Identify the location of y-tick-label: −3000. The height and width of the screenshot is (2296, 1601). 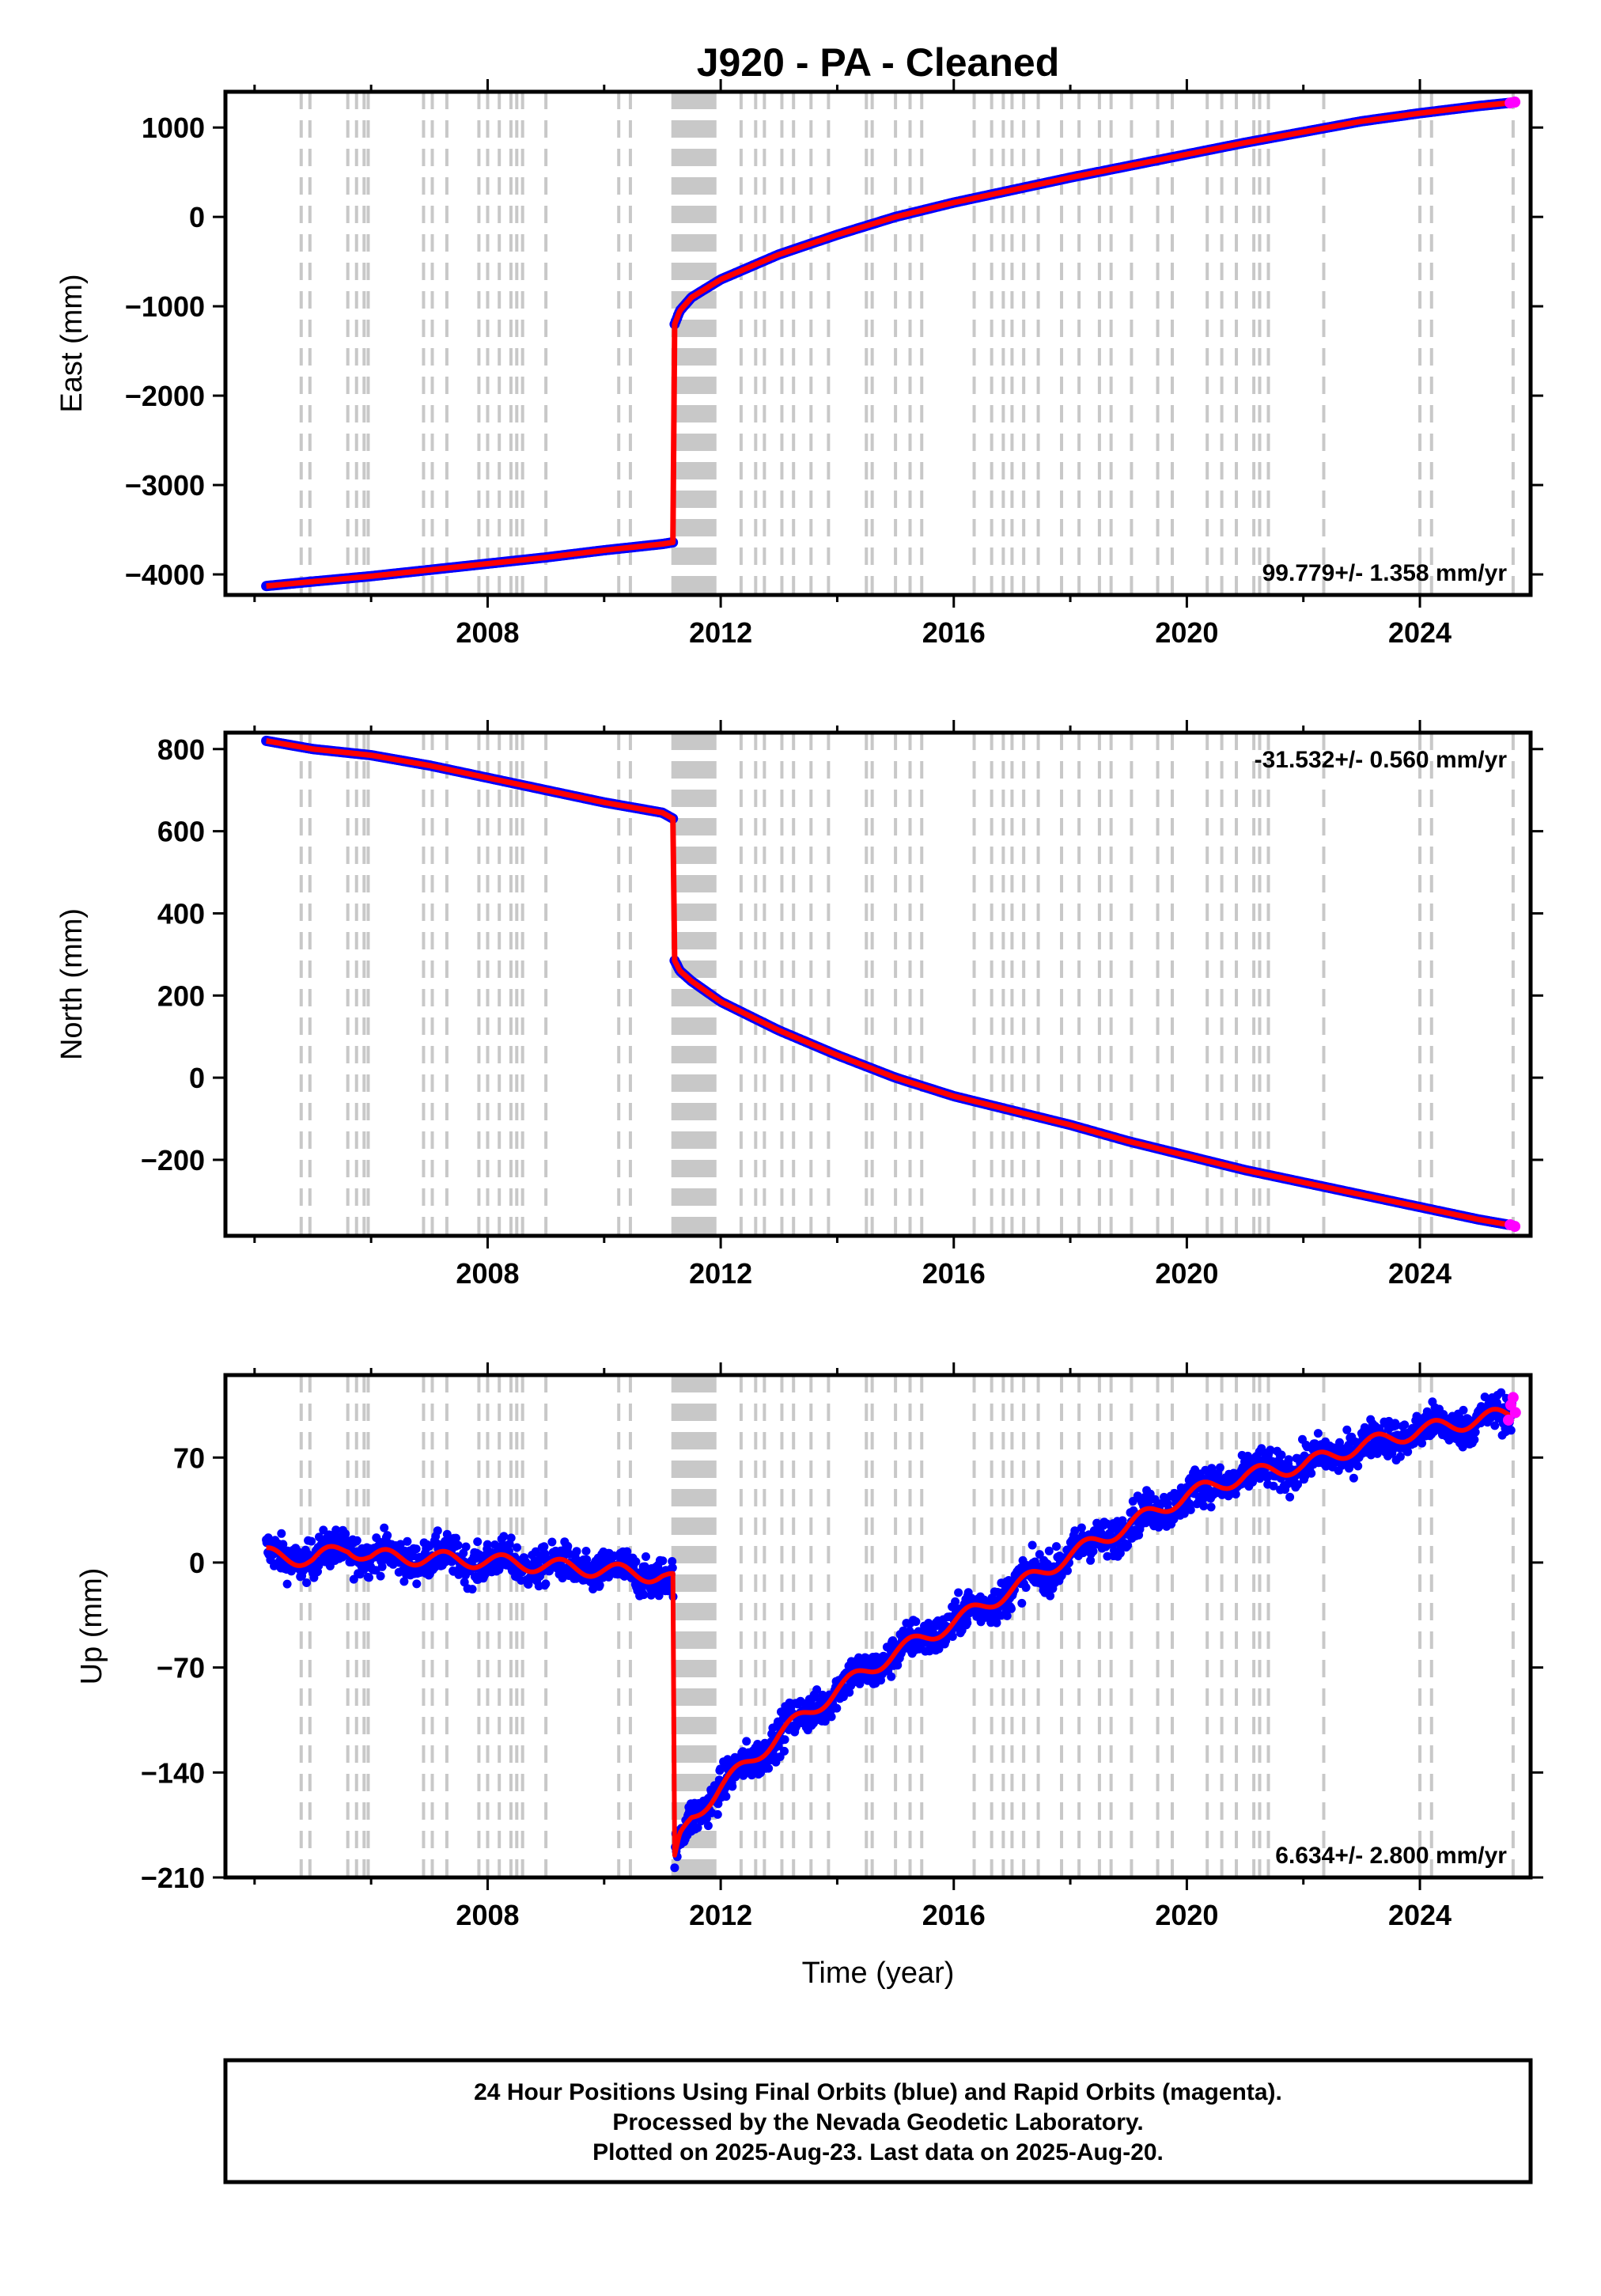
(165, 485).